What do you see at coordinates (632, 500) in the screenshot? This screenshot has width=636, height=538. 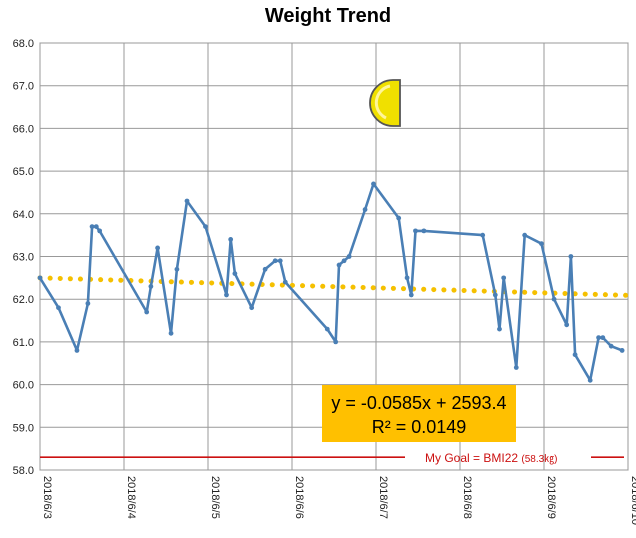 I see `x-tick-label: 2018/6/10` at bounding box center [632, 500].